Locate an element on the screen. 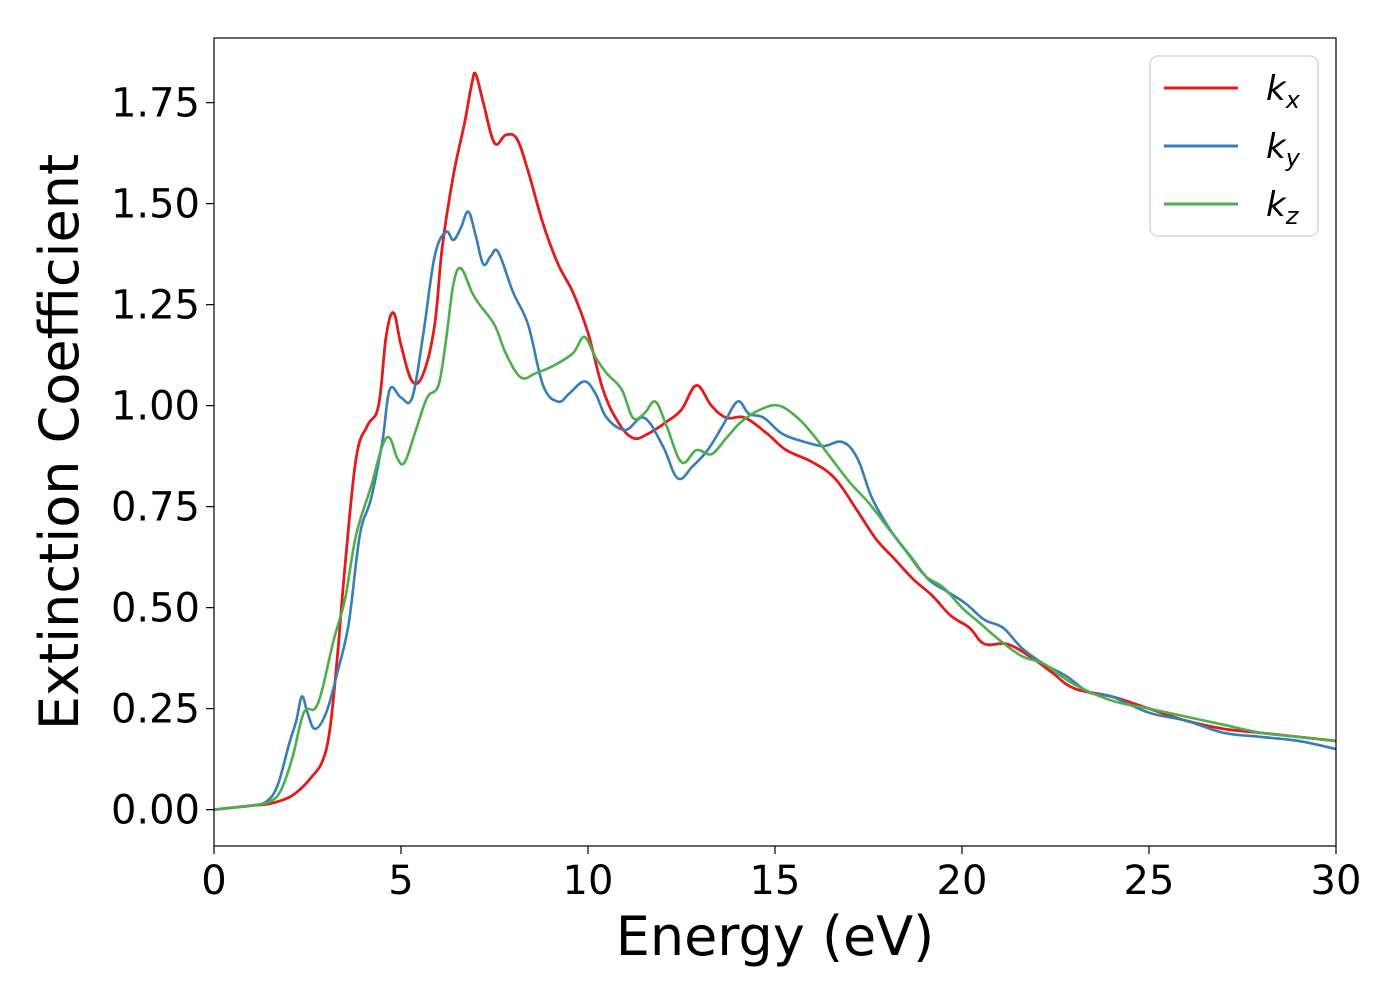 The image size is (1400, 1000). x-tick-label-5: 25 is located at coordinates (1149, 881).